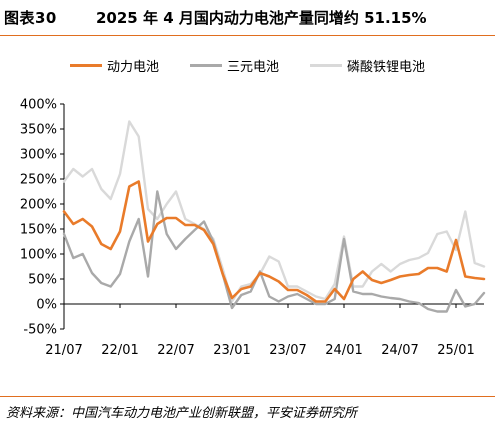 This screenshot has height=426, width=495. Describe the element at coordinates (38, 105) in the screenshot. I see `y-tick-label: 400%` at that location.